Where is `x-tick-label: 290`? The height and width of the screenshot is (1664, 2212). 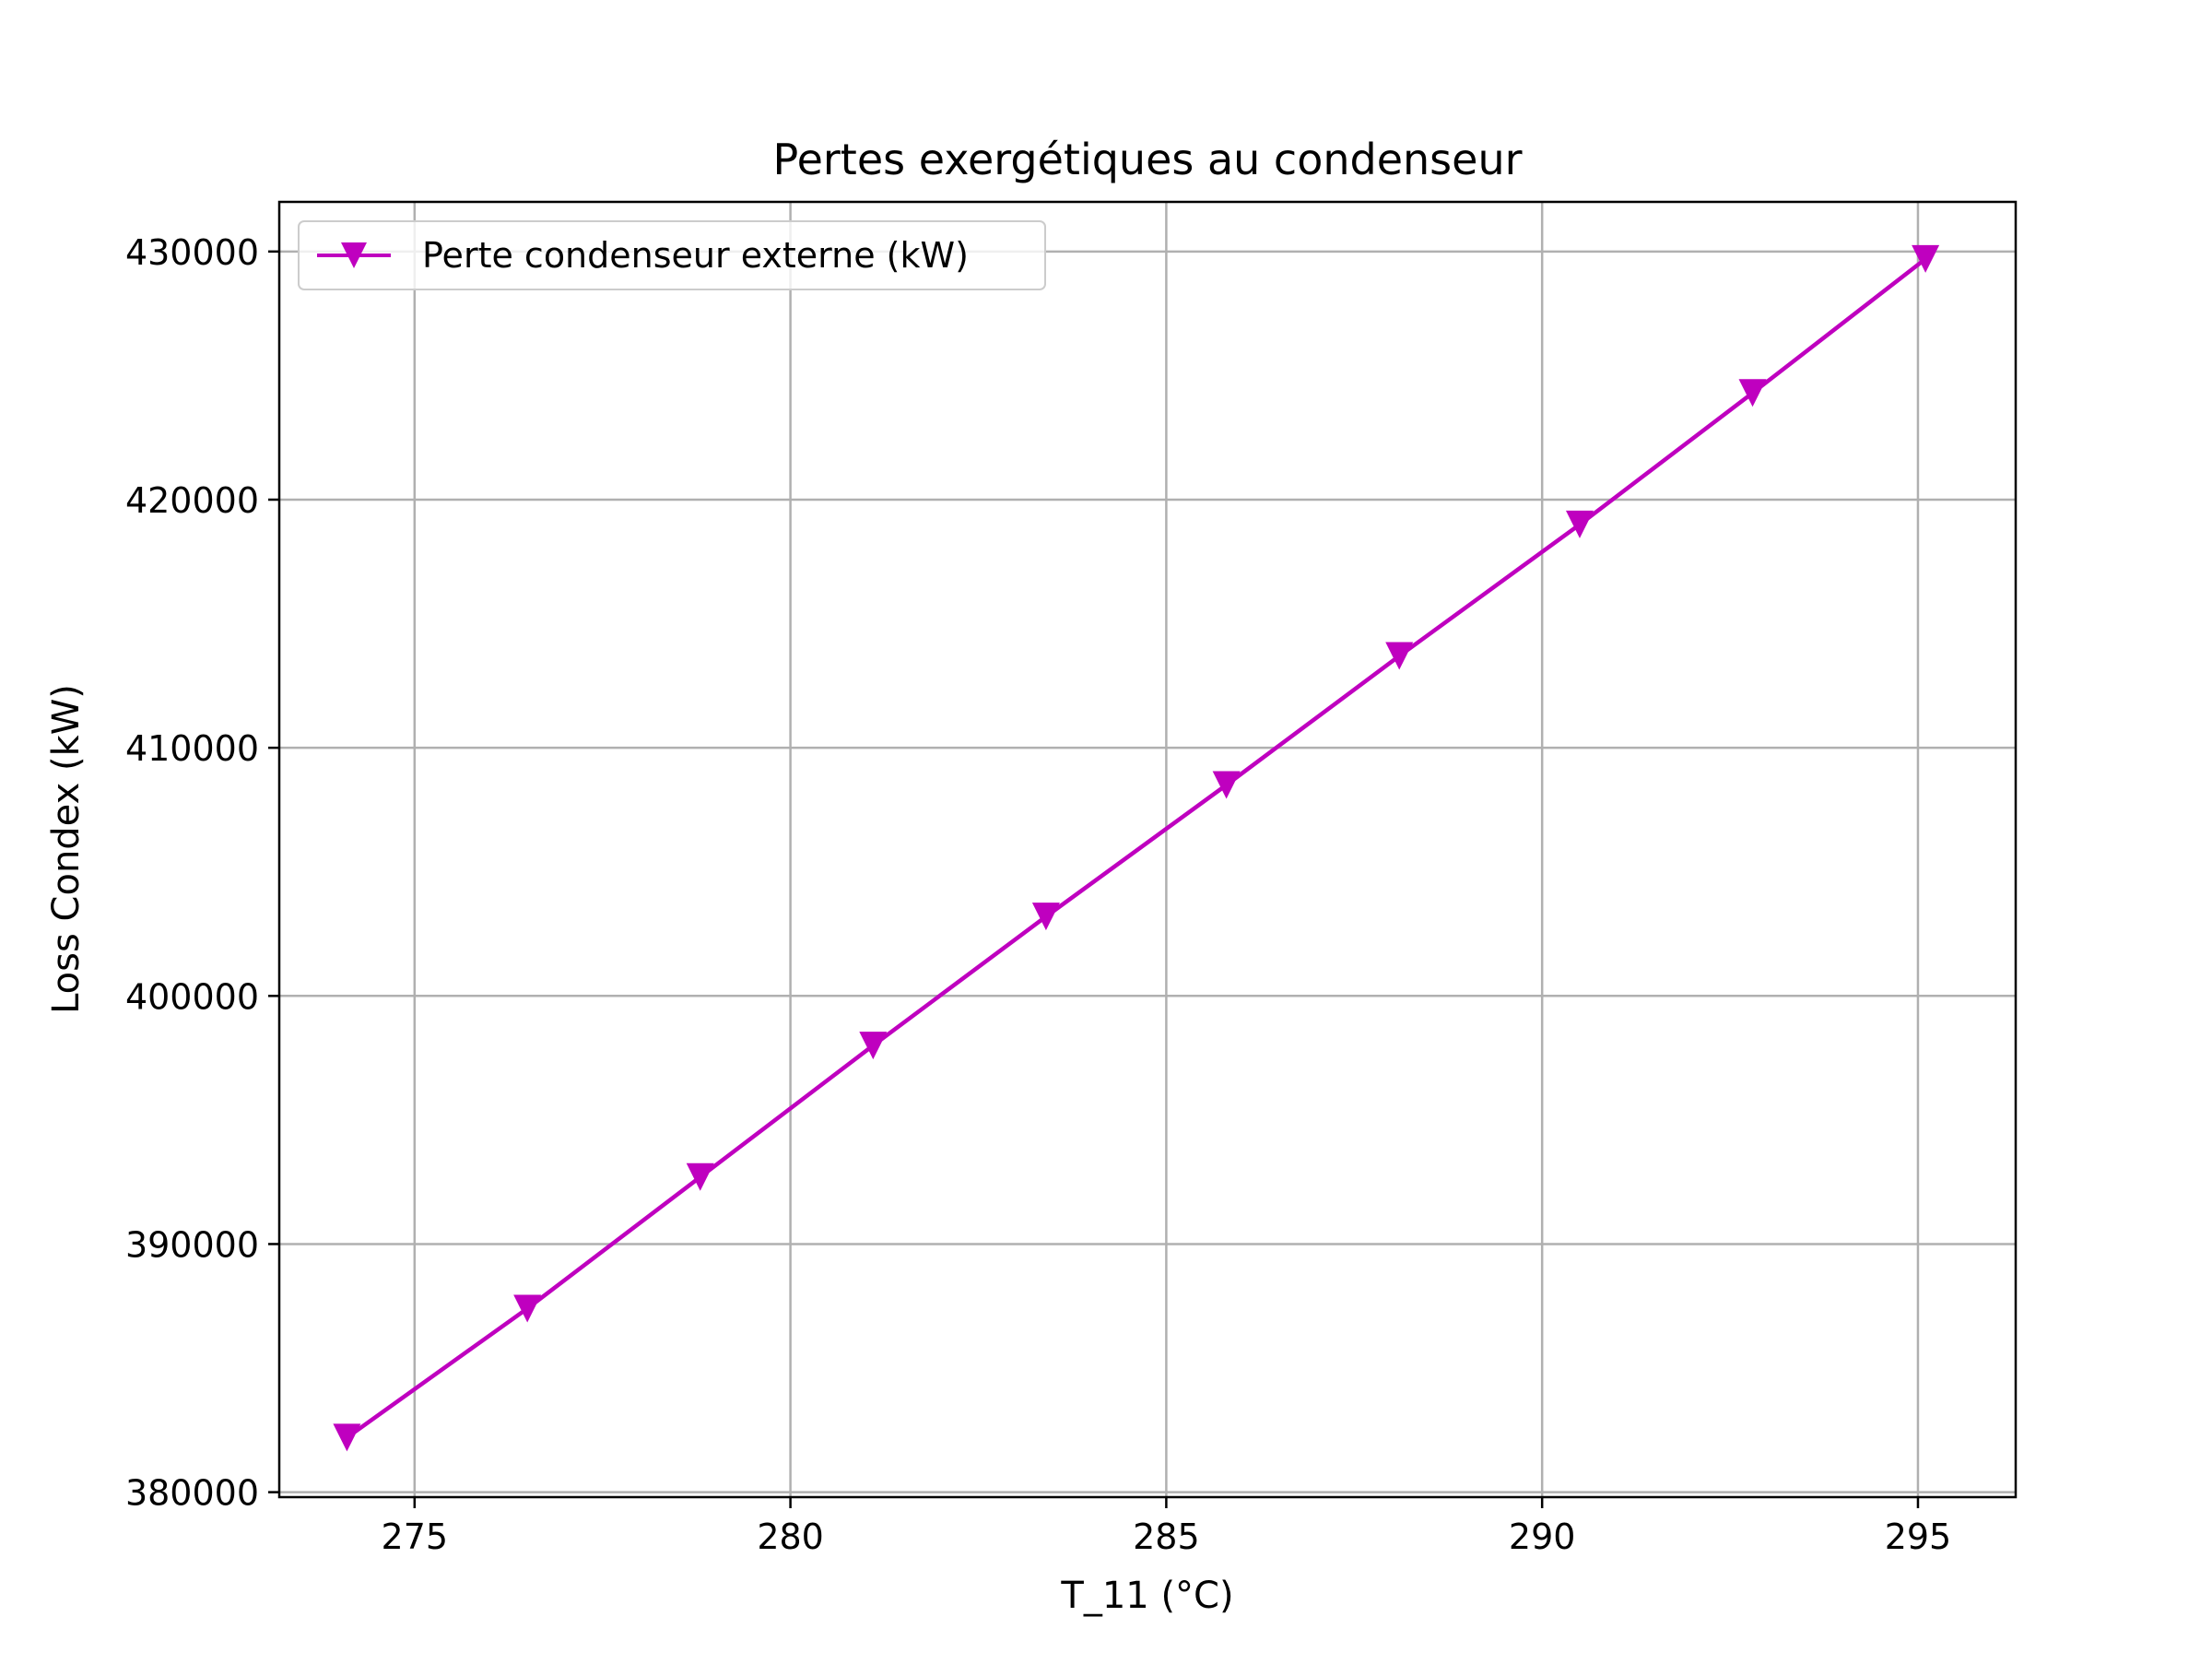 x-tick-label: 290 is located at coordinates (1542, 1536).